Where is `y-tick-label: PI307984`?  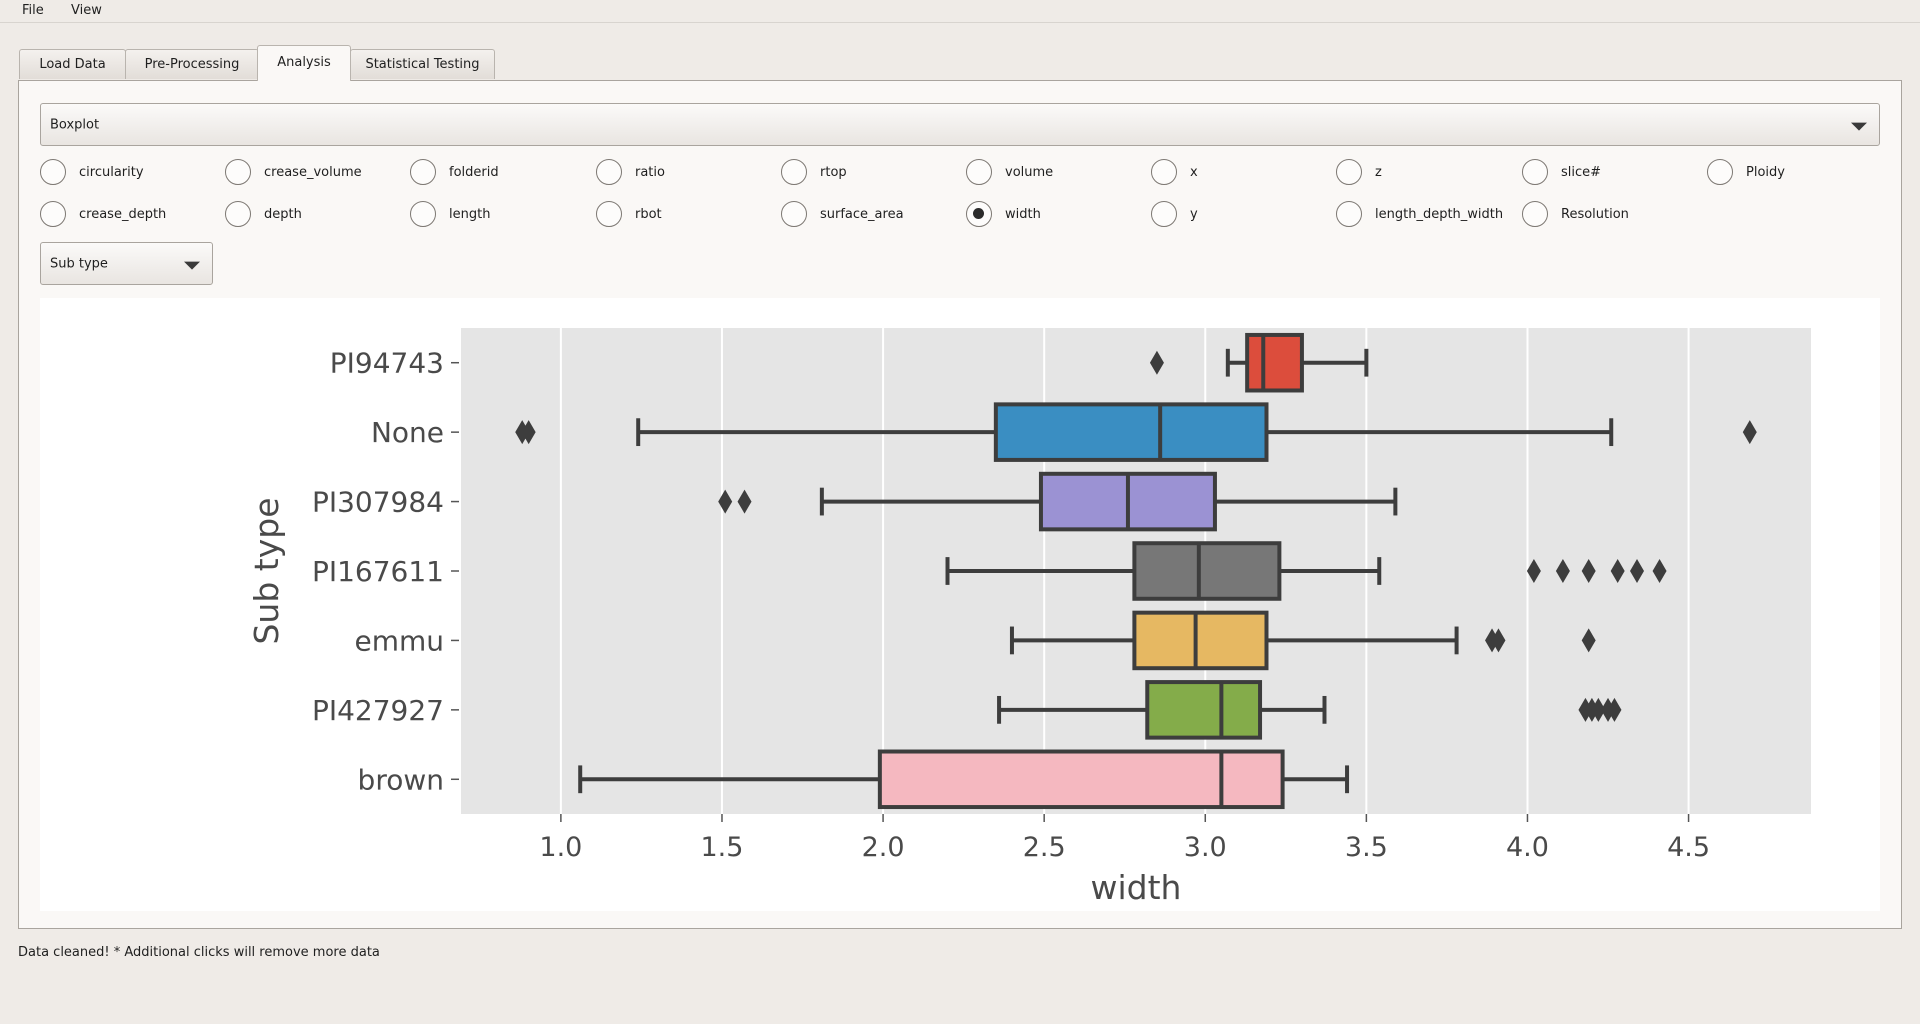
y-tick-label: PI307984 is located at coordinates (378, 502).